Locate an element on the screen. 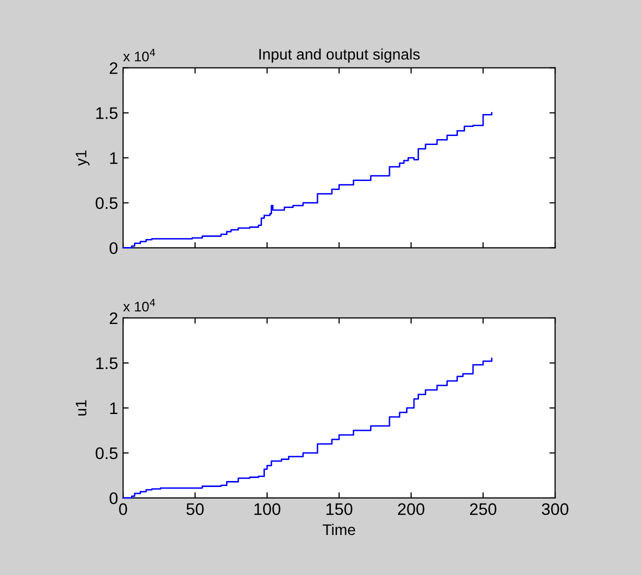  x-tick-label: 250 is located at coordinates (483, 509).